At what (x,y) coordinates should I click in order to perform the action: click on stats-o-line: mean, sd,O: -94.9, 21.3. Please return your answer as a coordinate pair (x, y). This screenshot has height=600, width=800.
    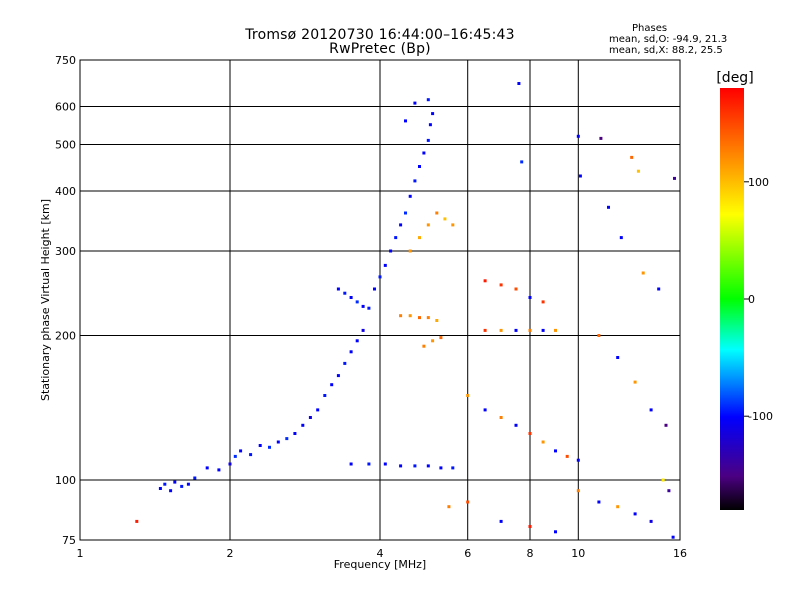
    Looking at the image, I should click on (668, 39).